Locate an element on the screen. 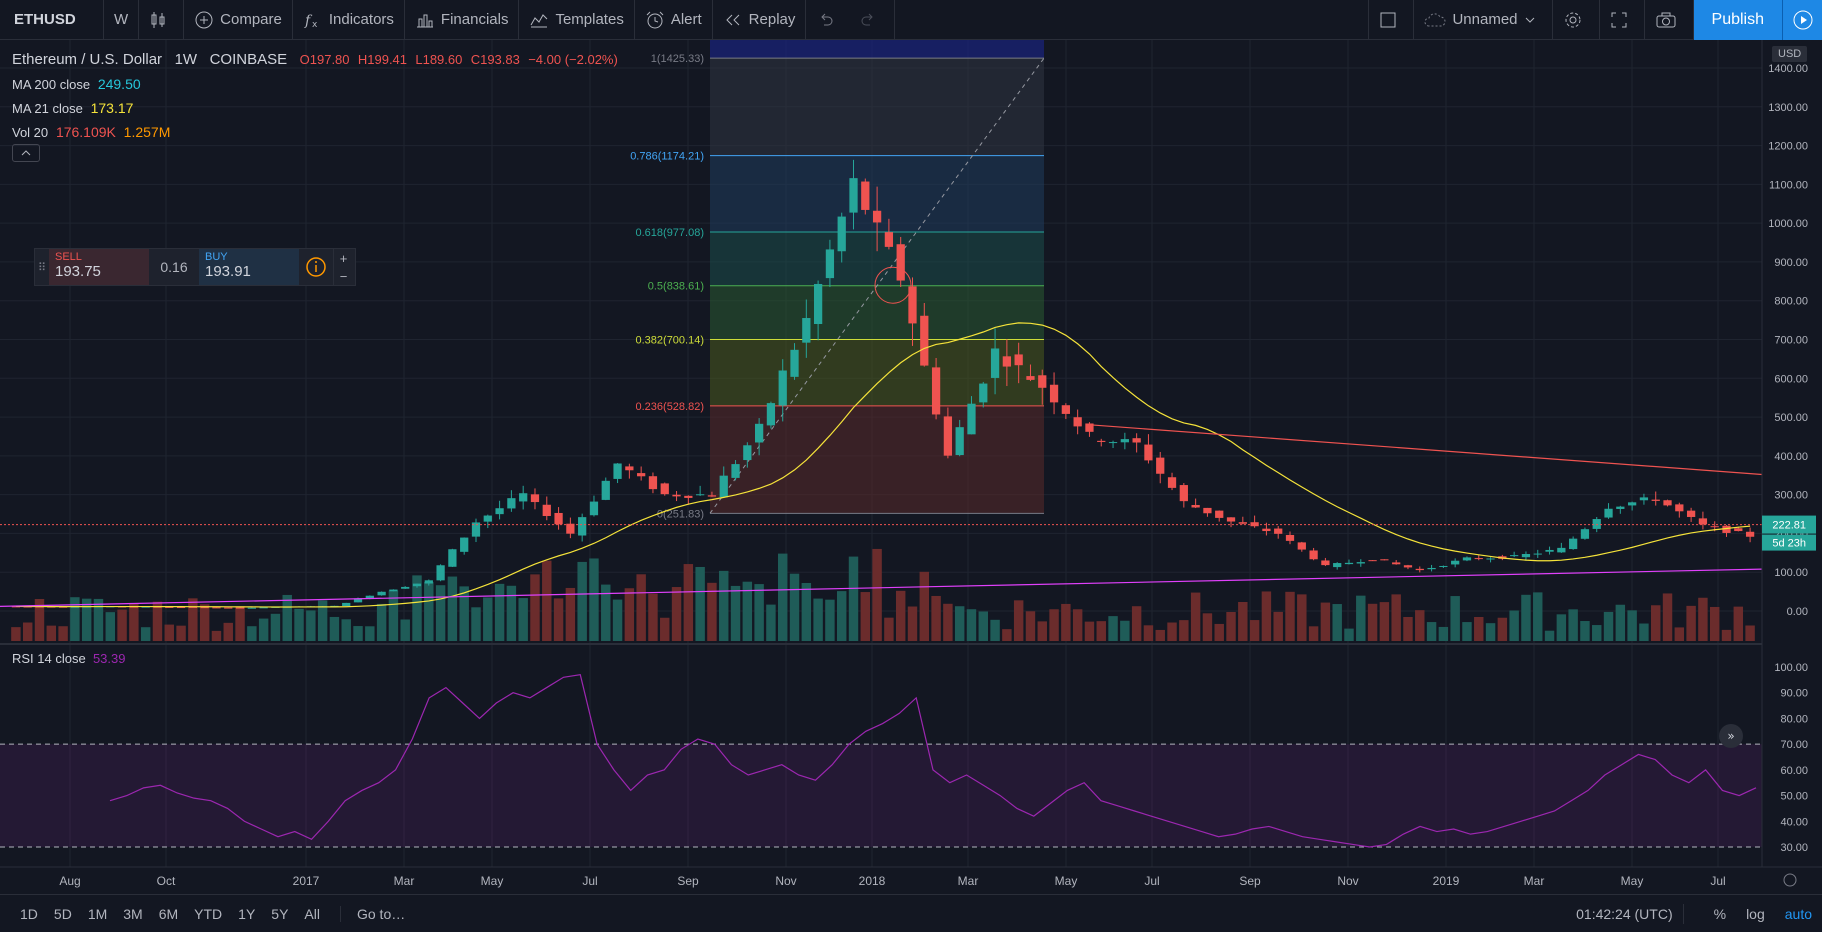  snapshot-button is located at coordinates (1669, 20).